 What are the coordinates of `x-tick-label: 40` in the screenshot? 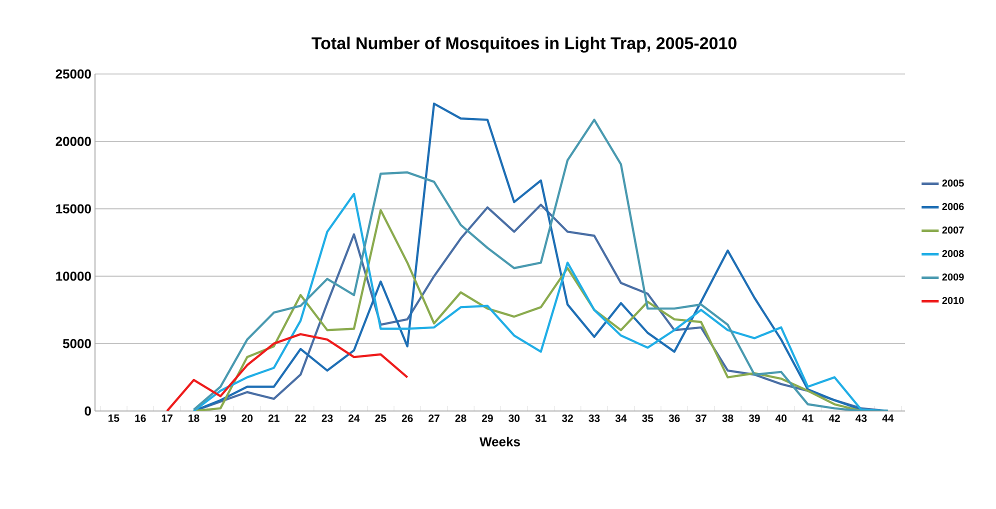 It's located at (781, 418).